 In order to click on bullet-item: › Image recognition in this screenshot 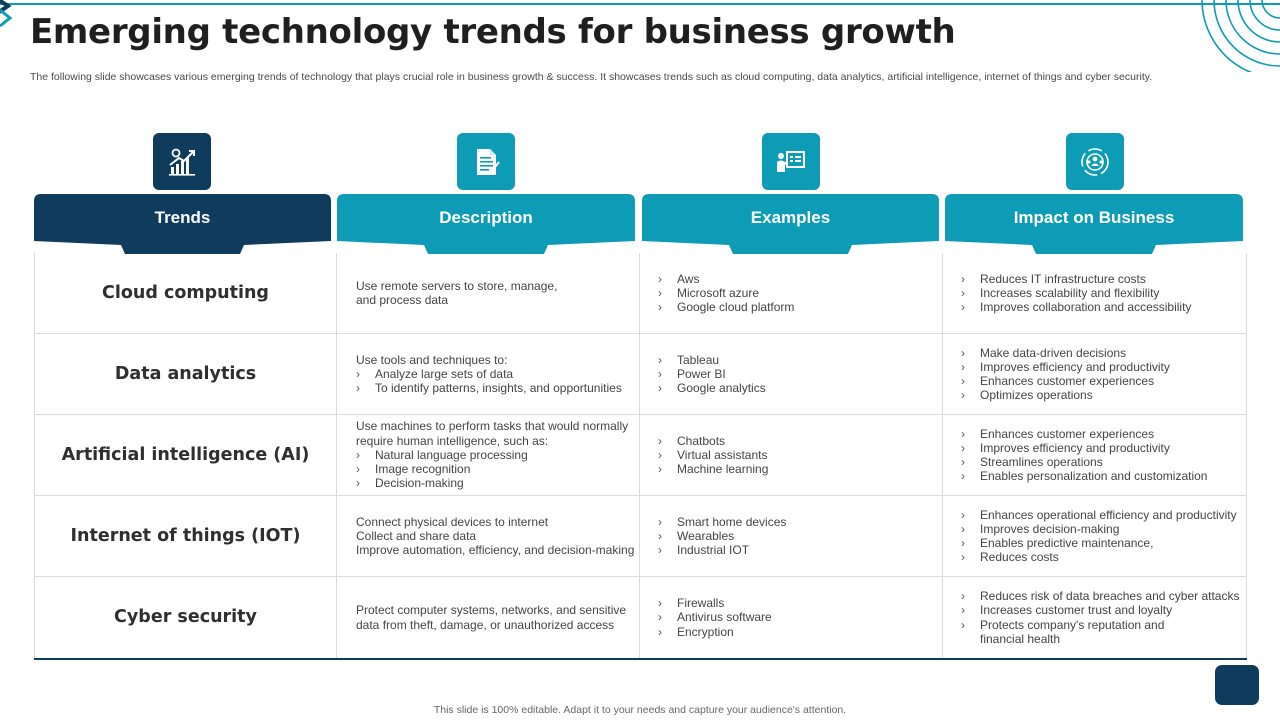, I will do `click(497, 469)`.